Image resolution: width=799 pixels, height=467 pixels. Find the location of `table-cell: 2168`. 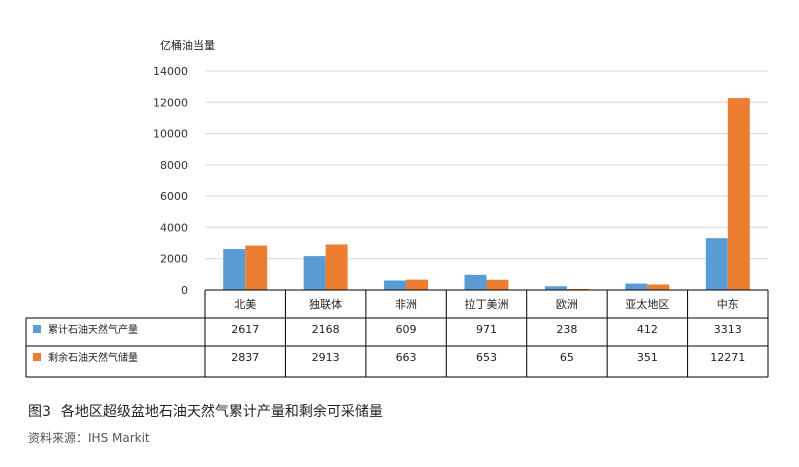

table-cell: 2168 is located at coordinates (326, 329).